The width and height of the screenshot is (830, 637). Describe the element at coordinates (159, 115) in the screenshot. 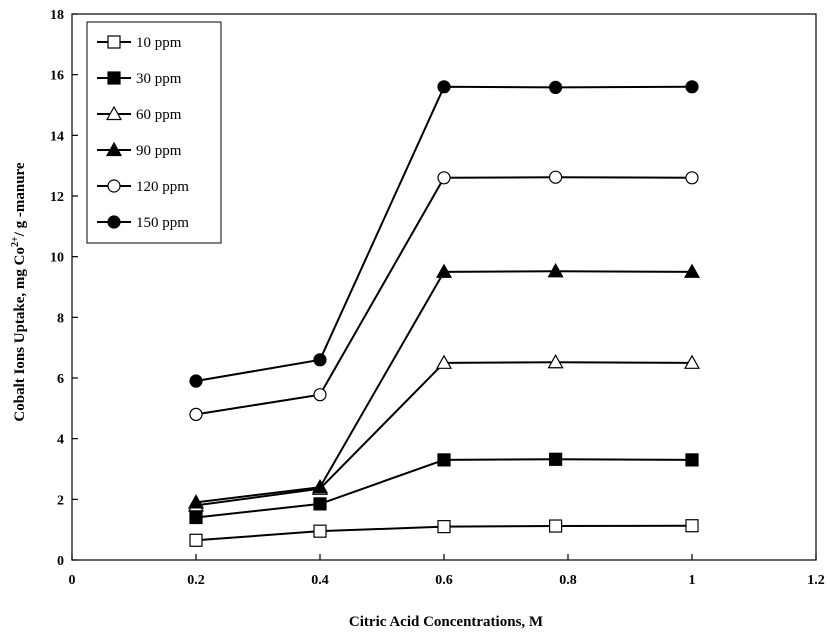

I see `legend-label: 60 ppm` at that location.